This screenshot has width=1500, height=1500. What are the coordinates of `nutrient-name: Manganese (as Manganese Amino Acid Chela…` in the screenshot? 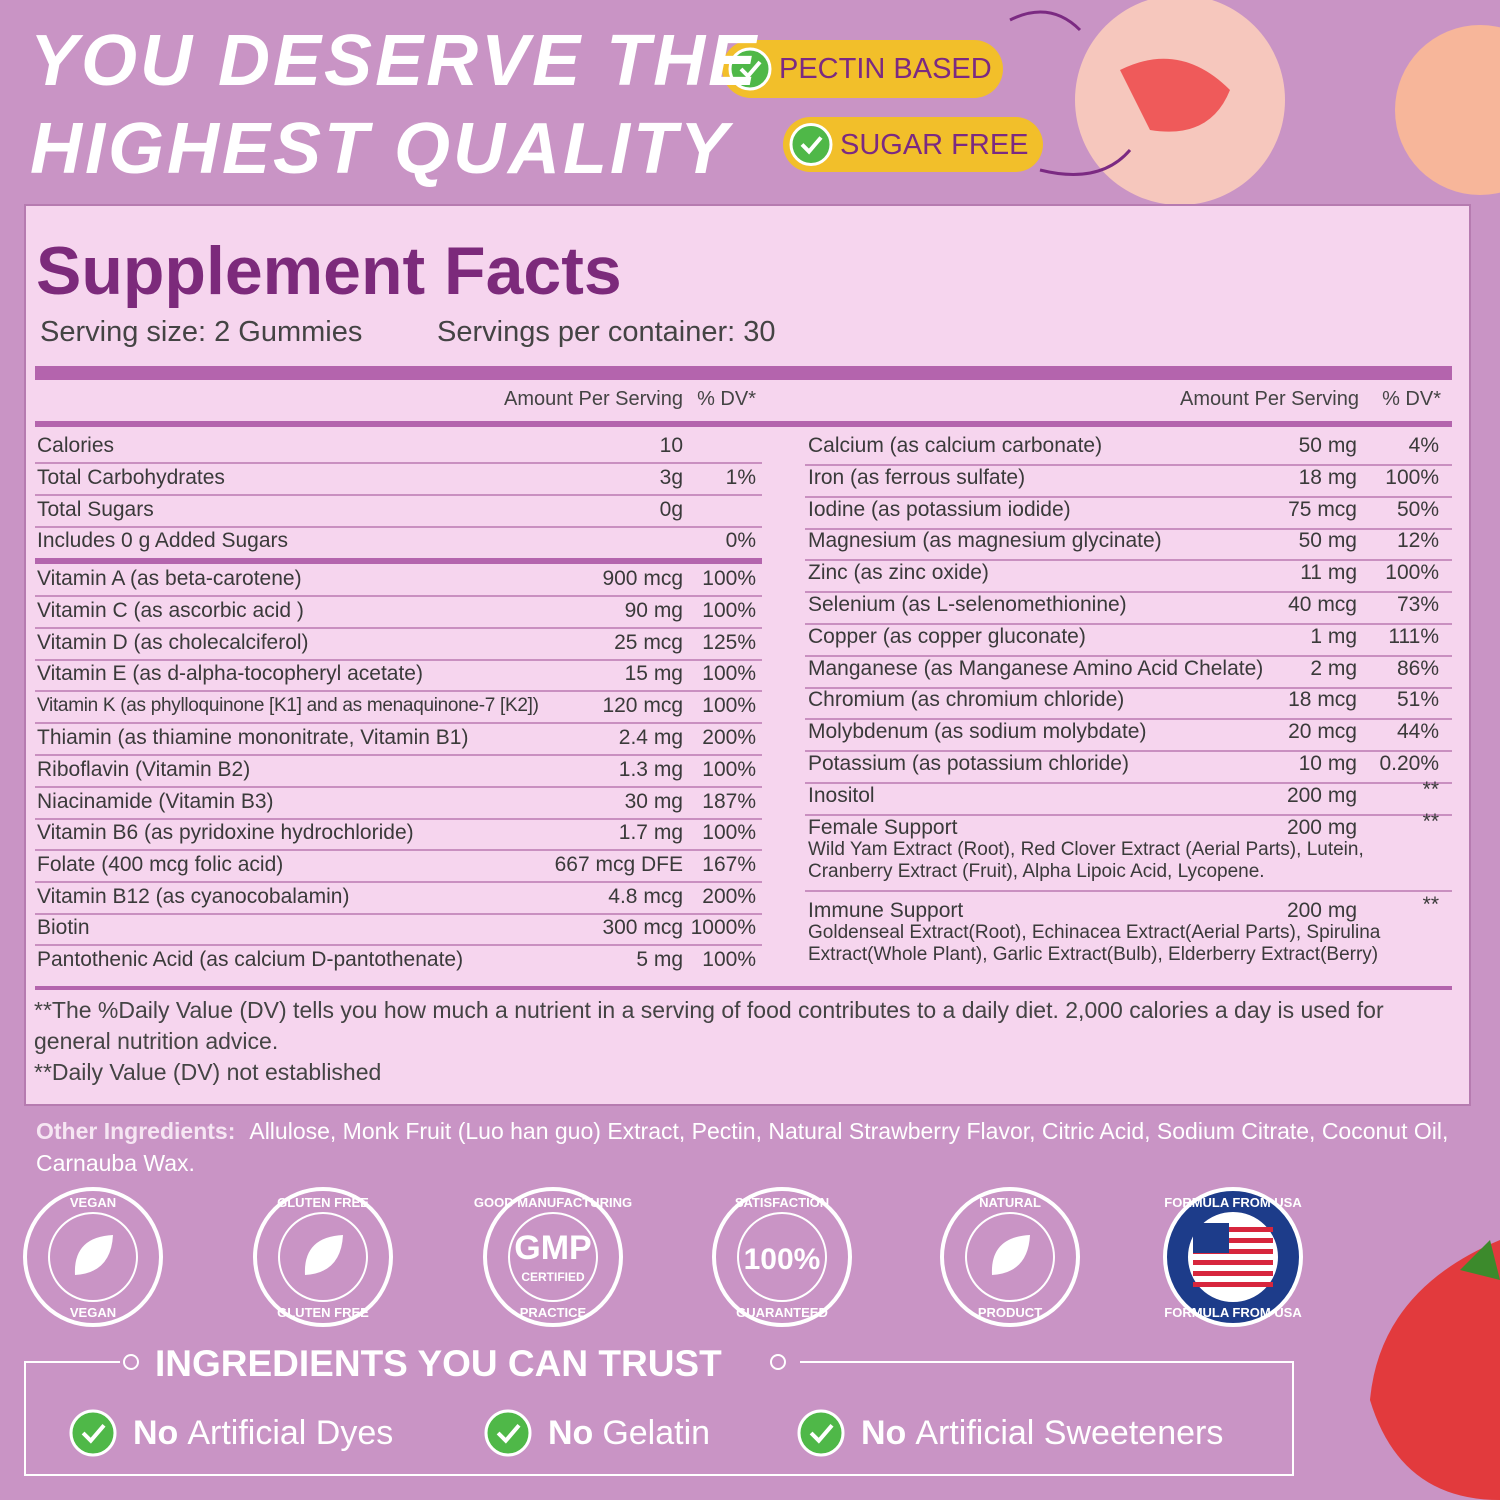 It's located at (1036, 668).